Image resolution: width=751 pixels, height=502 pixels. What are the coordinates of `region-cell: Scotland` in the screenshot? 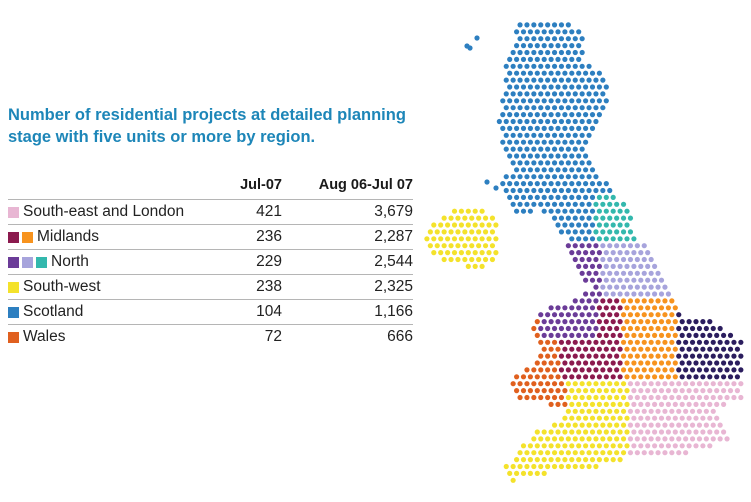 It's located at (111, 312).